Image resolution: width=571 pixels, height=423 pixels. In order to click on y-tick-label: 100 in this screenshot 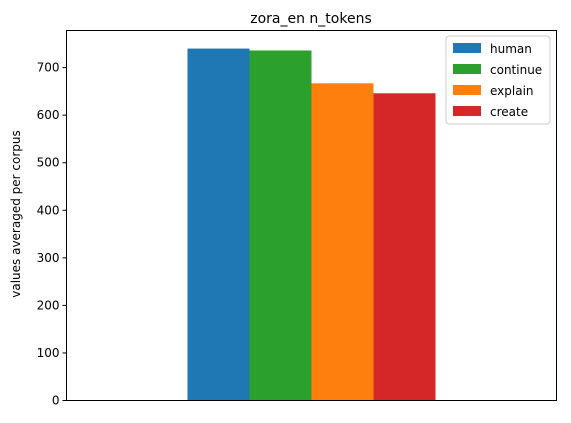, I will do `click(48, 353)`.